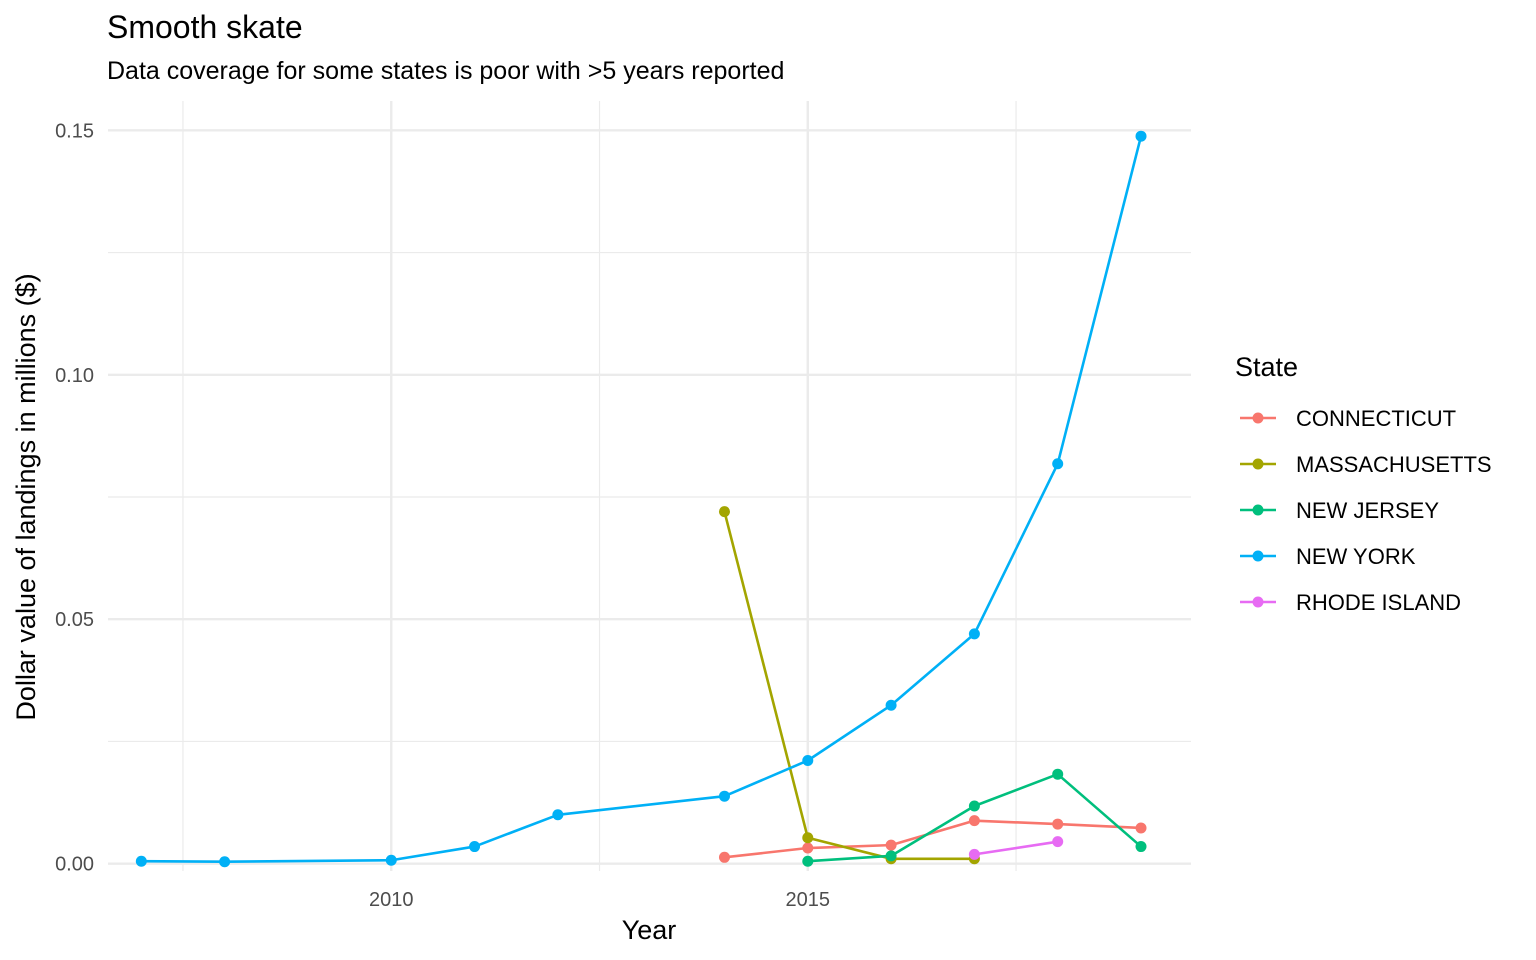 The image size is (1536, 960). Describe the element at coordinates (1016, 848) in the screenshot. I see `series-line-rhode-island` at that location.